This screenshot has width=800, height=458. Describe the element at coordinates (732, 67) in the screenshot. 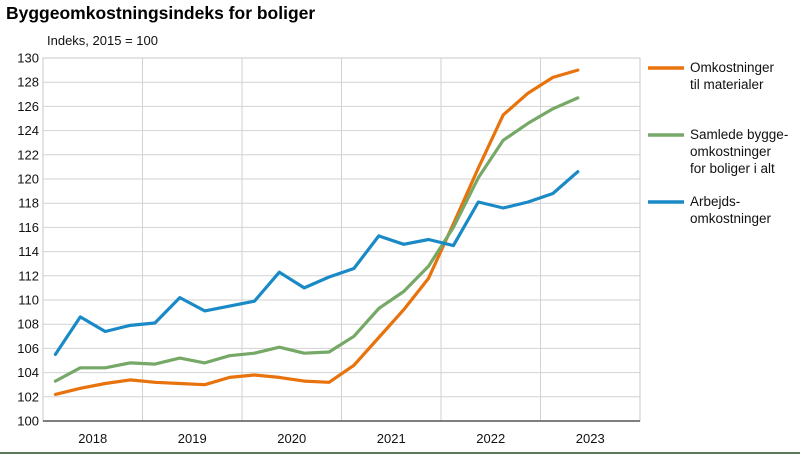

I see `legend-label: Omkostninger` at that location.